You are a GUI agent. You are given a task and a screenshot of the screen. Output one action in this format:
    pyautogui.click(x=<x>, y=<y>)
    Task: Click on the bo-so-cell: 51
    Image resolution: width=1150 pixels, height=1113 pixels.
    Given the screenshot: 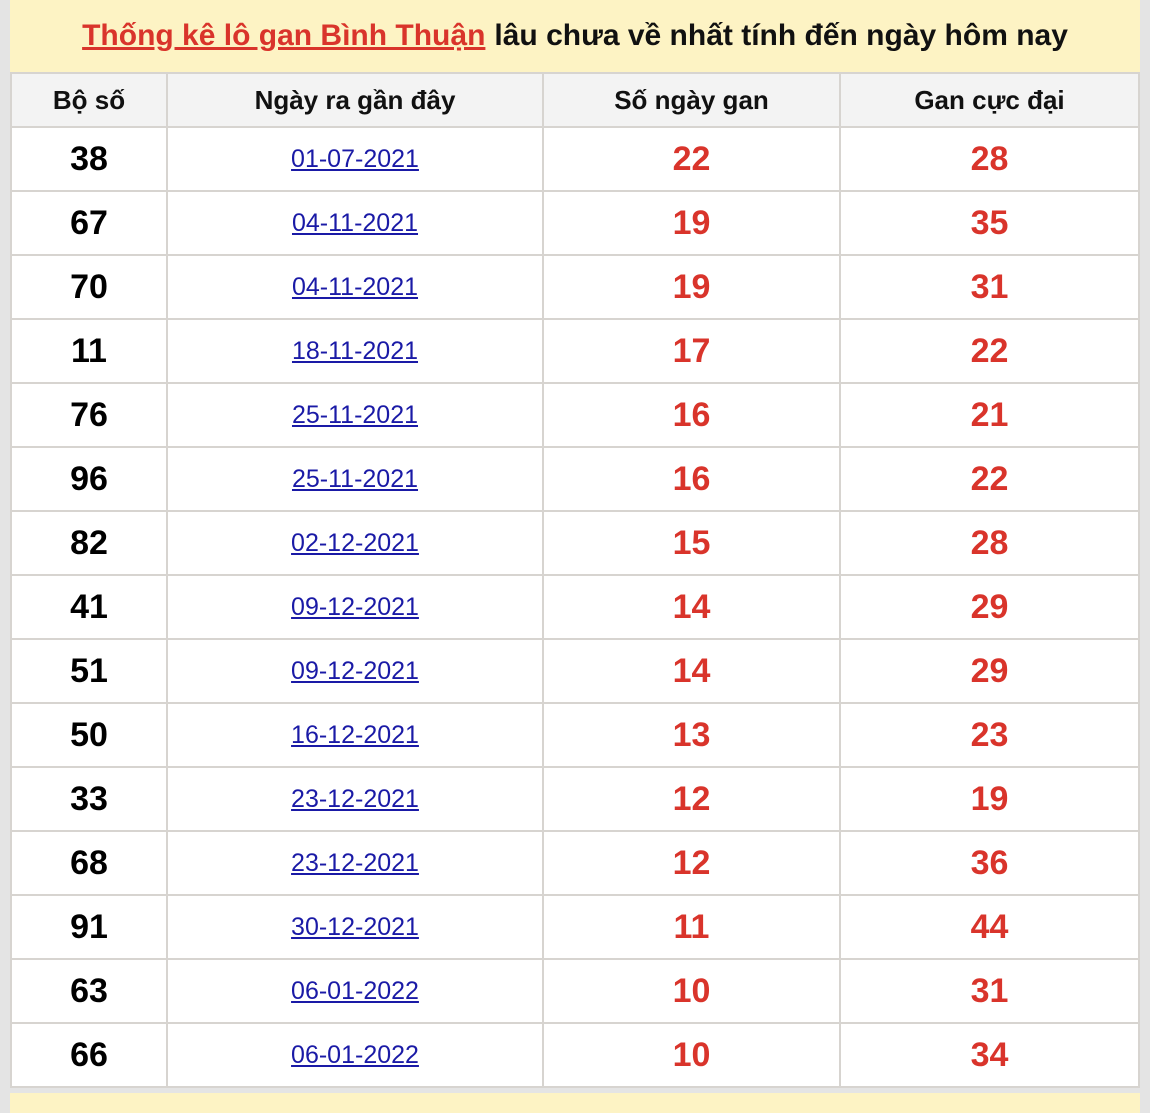 What is the action you would take?
    pyautogui.click(x=89, y=671)
    